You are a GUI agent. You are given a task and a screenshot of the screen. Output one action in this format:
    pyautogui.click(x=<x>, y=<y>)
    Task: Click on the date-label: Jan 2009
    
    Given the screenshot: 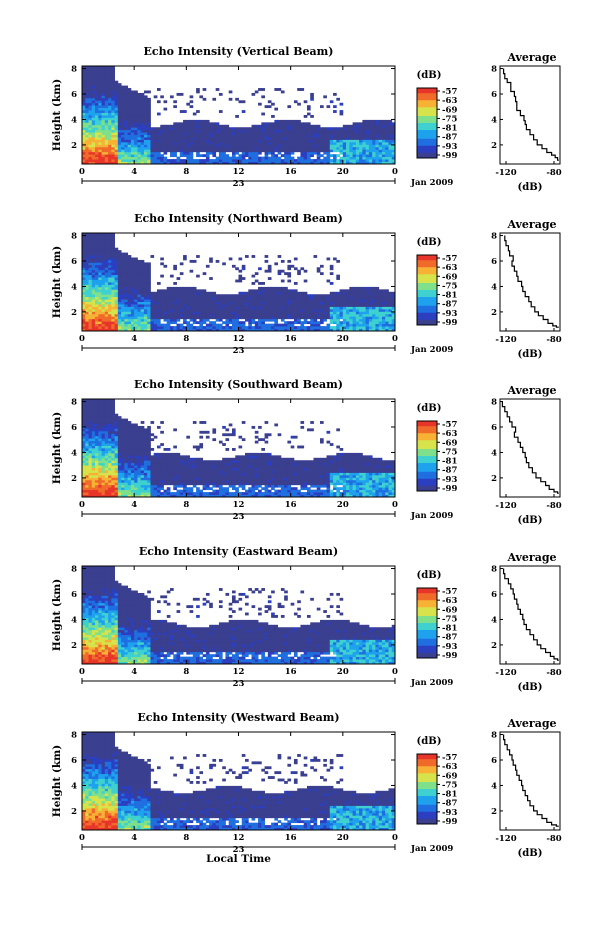 What is the action you would take?
    pyautogui.click(x=431, y=350)
    